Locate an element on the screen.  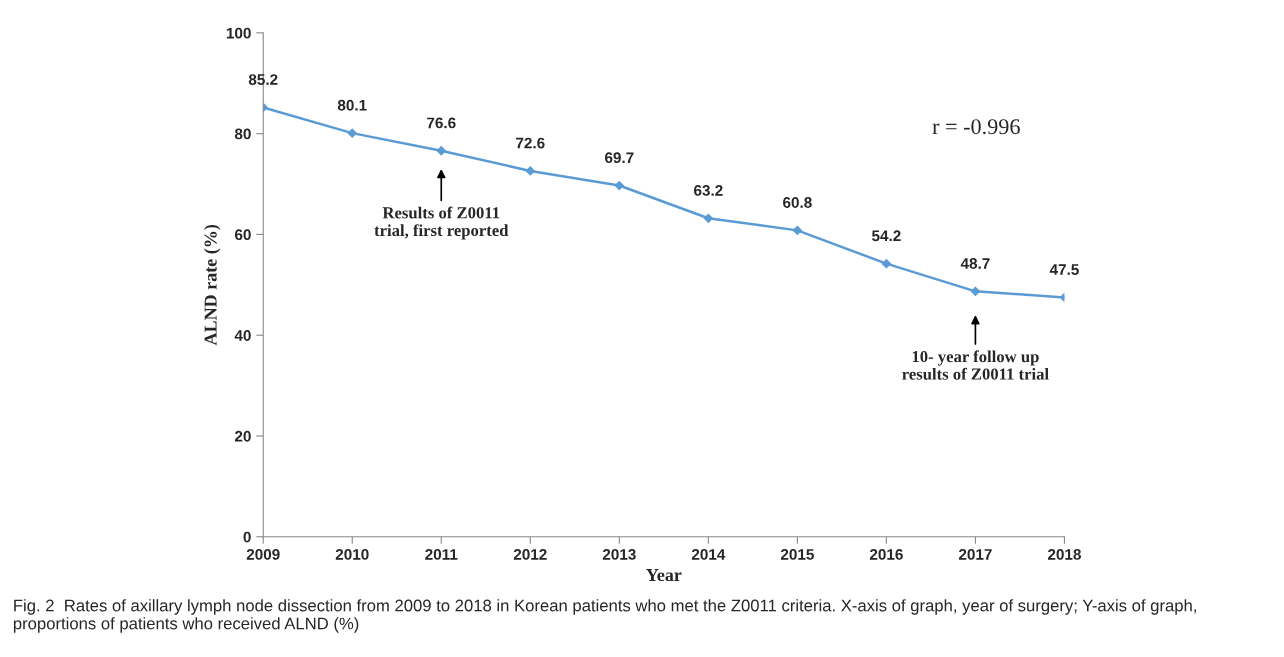
y-tick-label: 0 is located at coordinates (247, 537).